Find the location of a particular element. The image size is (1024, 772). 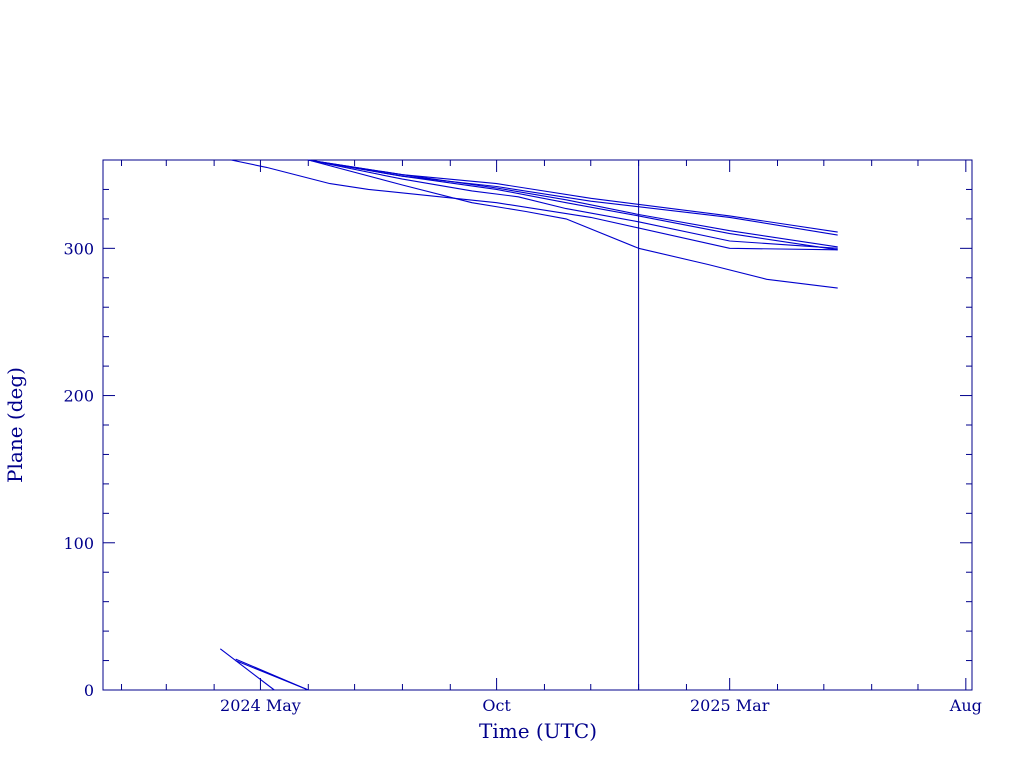

x-tick-label: 2024 May is located at coordinates (260, 705).